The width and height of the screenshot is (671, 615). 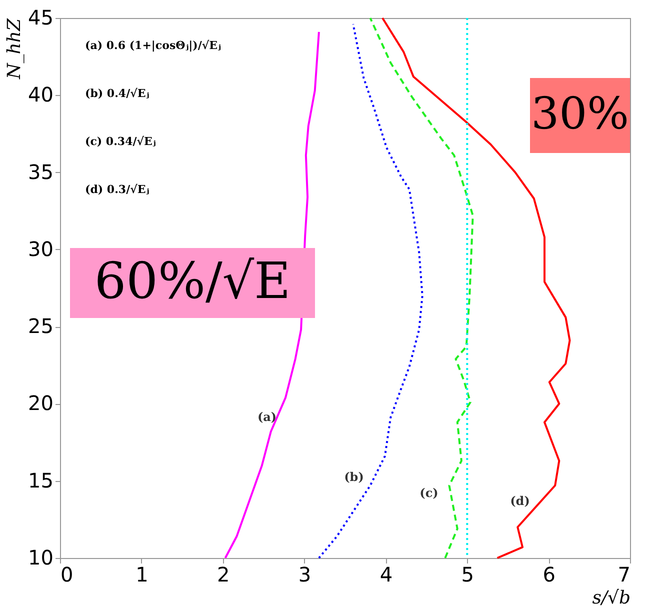 What do you see at coordinates (142, 574) in the screenshot?
I see `x-tick-label: 1` at bounding box center [142, 574].